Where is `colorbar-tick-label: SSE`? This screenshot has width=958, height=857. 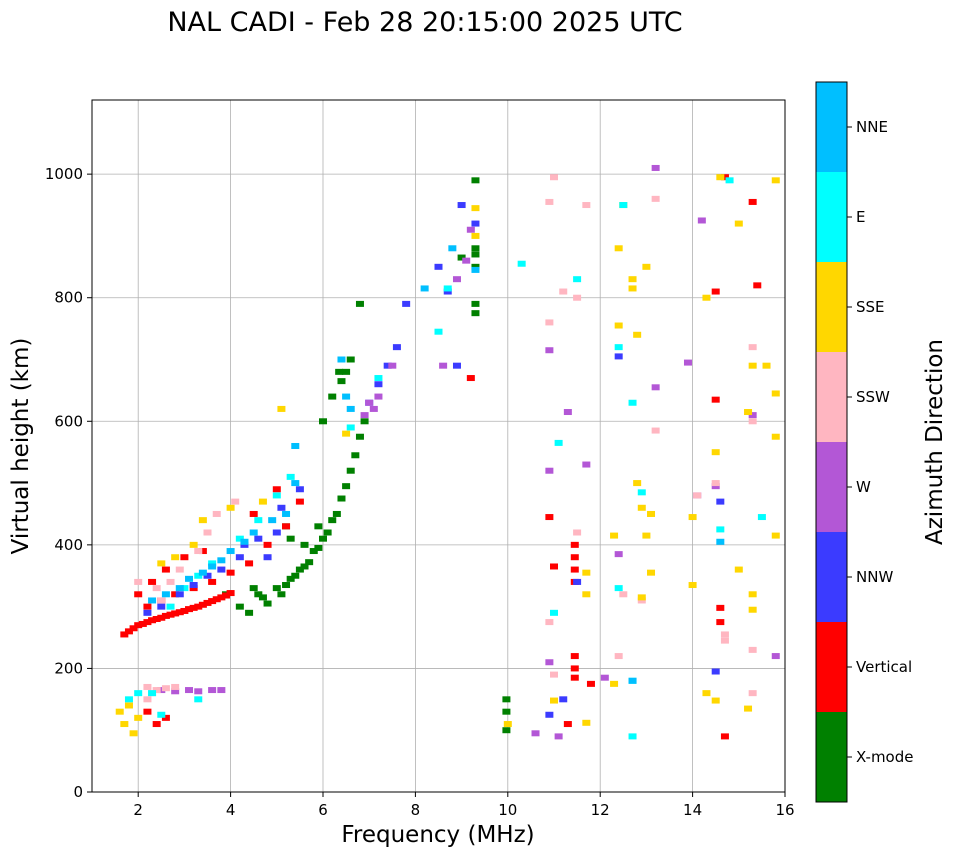
colorbar-tick-label: SSE is located at coordinates (870, 307).